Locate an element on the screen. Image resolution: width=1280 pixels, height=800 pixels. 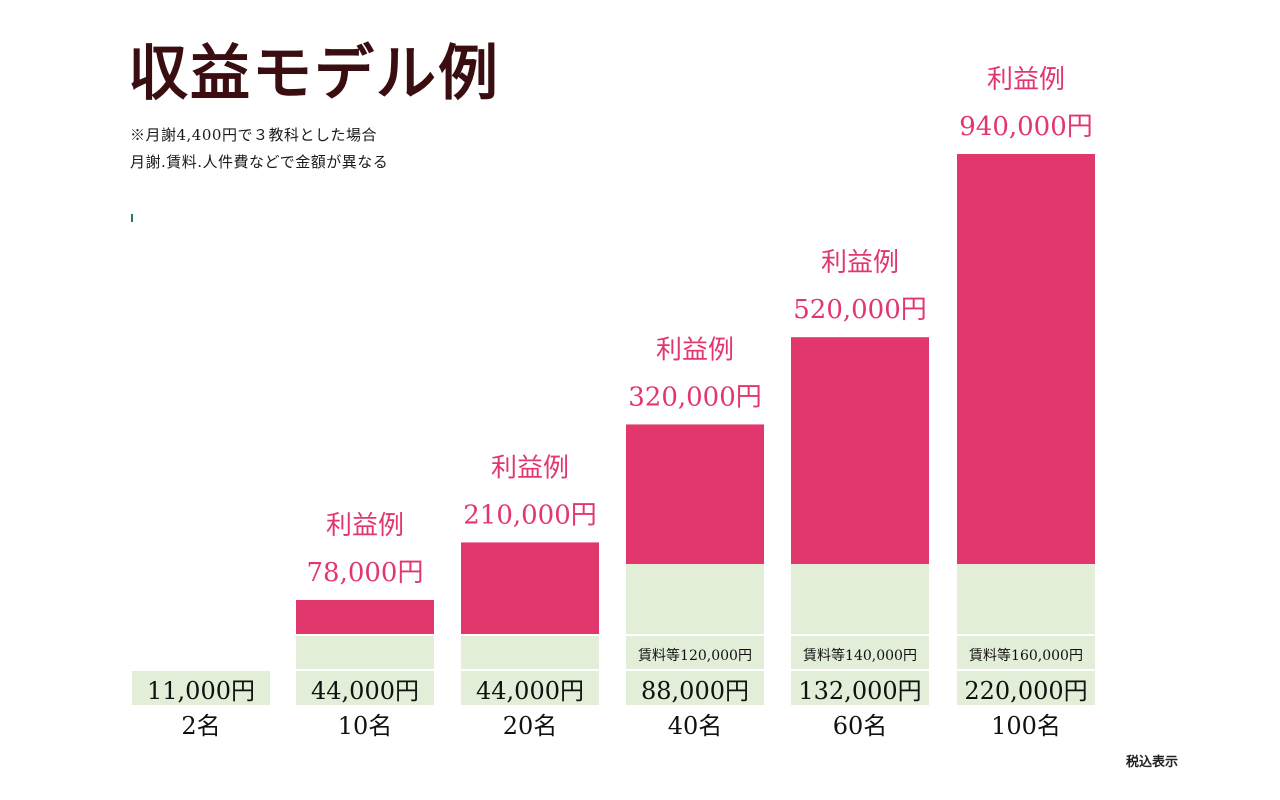
profit-value-label: 520,000円 is located at coordinates (860, 310).